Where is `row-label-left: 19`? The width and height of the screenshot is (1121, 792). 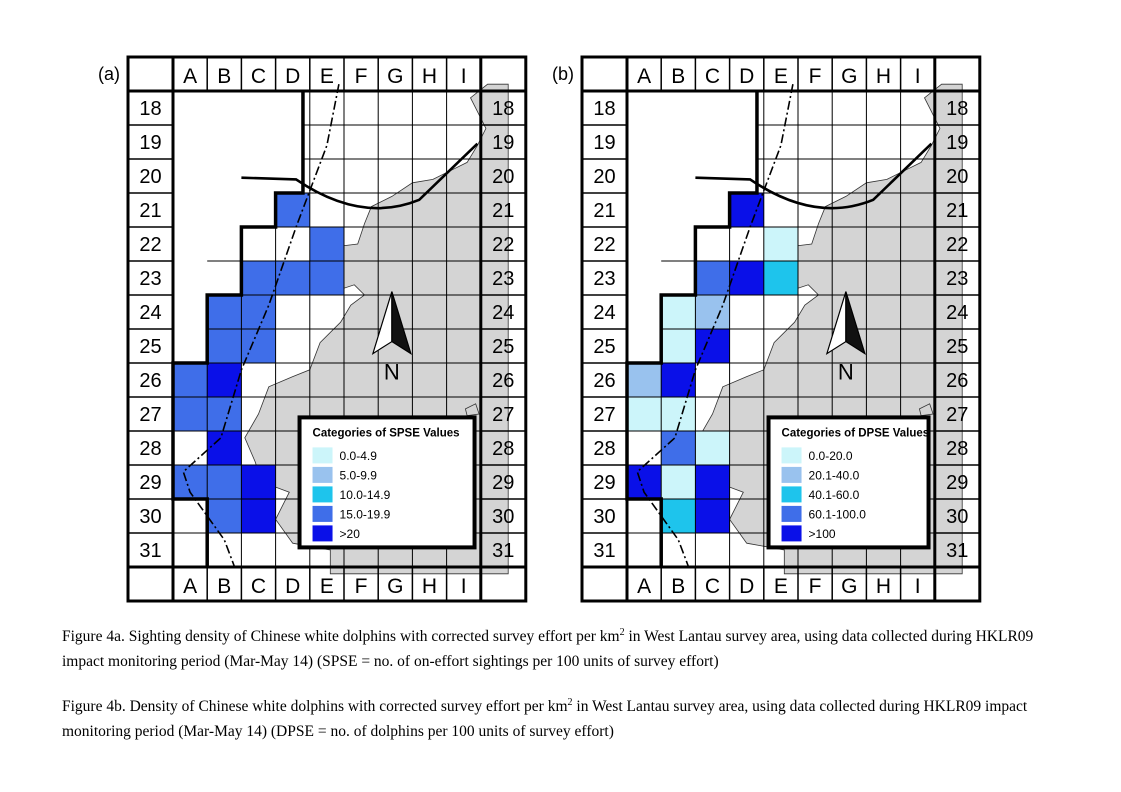 row-label-left: 19 is located at coordinates (150, 143).